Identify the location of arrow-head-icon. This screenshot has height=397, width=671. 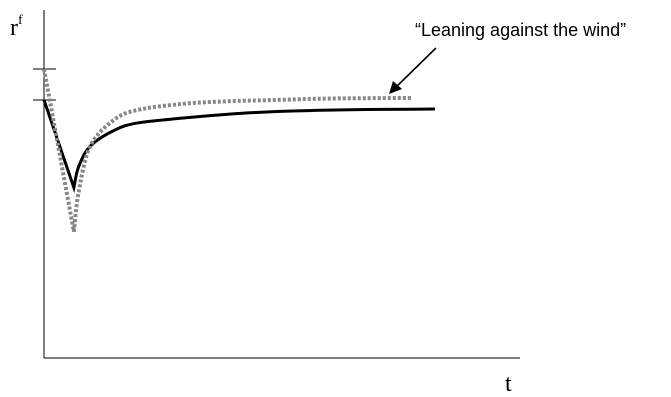
(395, 87).